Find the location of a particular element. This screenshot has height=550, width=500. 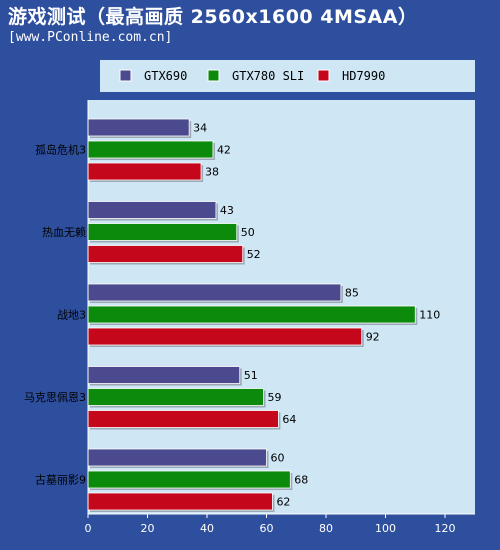

data-label-1-0: 43 is located at coordinates (227, 210).